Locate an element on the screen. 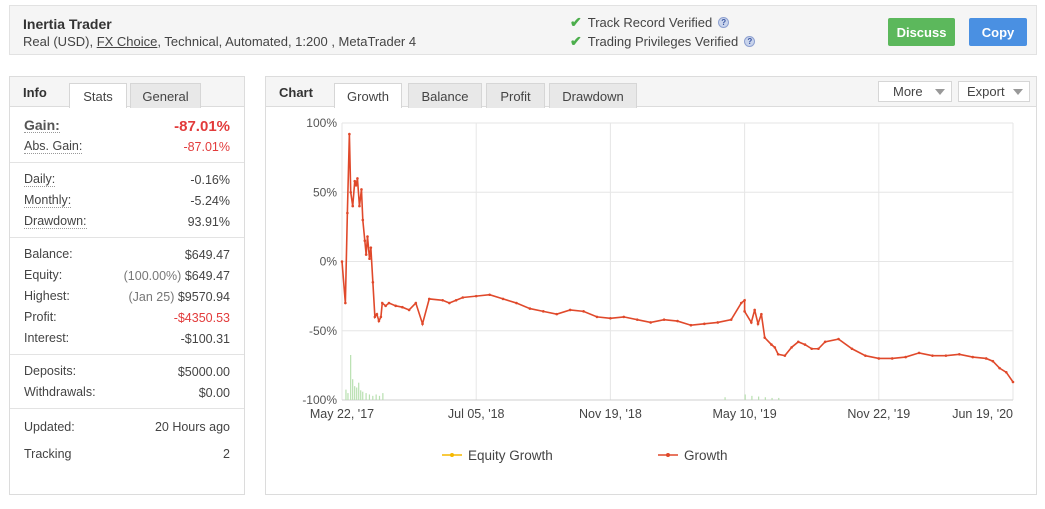 This screenshot has width=1045, height=509. tab-balance: Balance is located at coordinates (445, 95).